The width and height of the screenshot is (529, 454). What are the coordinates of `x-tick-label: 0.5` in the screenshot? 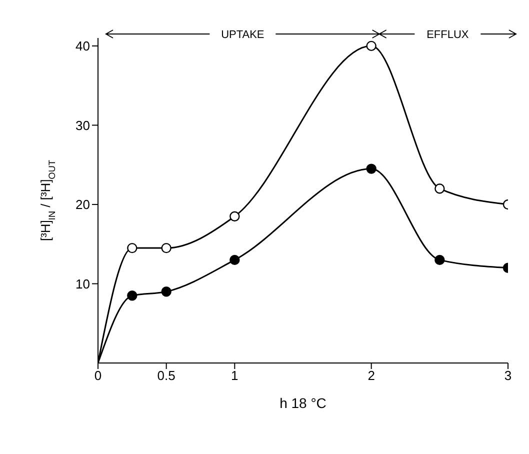 It's located at (166, 376).